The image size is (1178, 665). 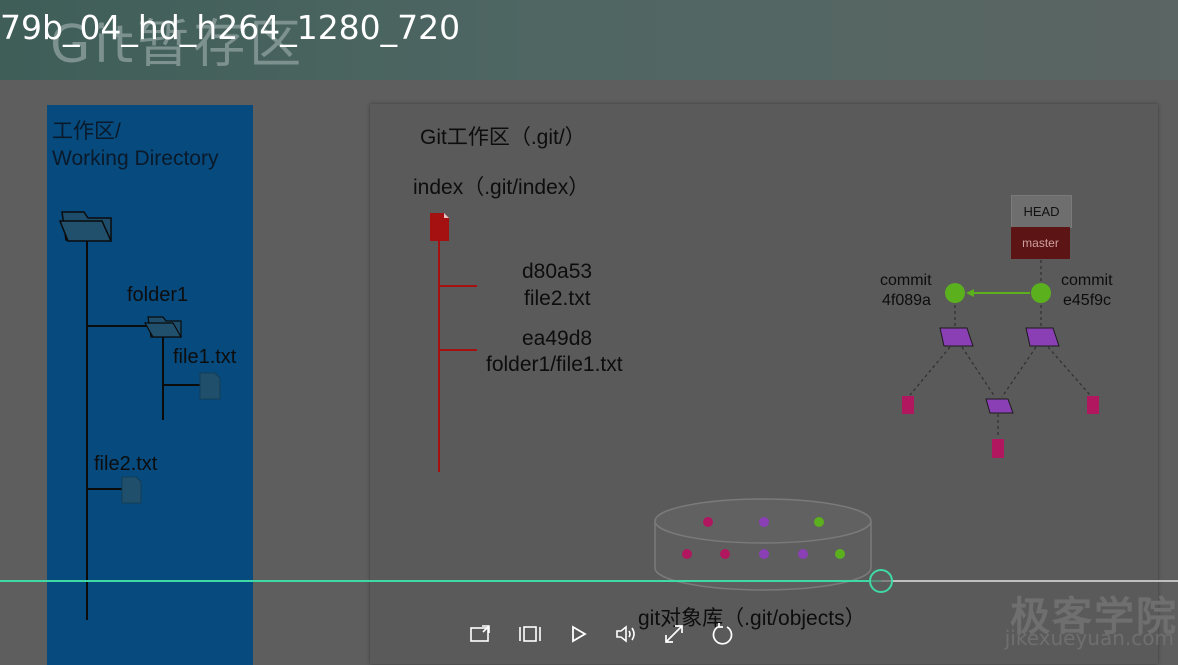 What do you see at coordinates (1089, 638) in the screenshot?
I see `watermark-url: jikexueyuan.com` at bounding box center [1089, 638].